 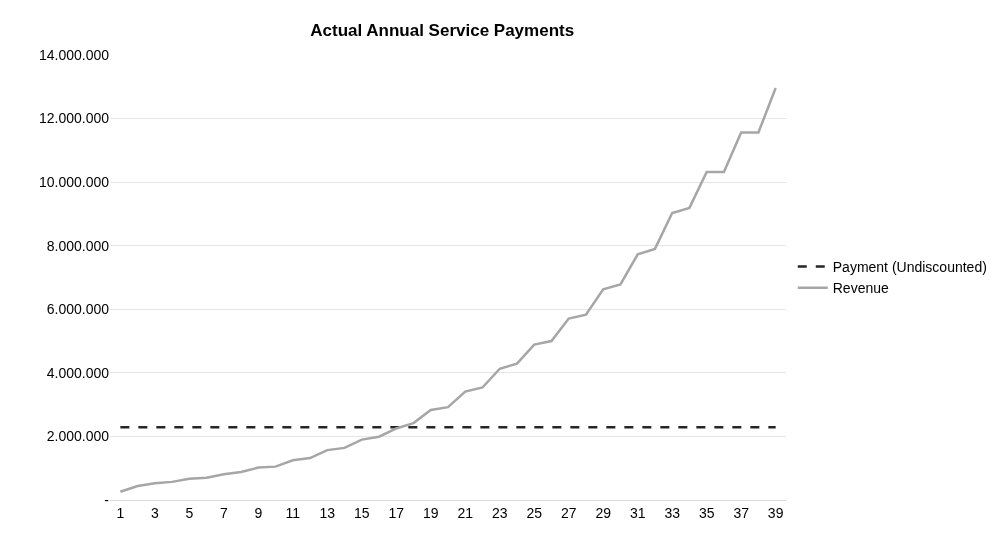 What do you see at coordinates (78, 245) in the screenshot?
I see `y-tick-label: 8.000.000` at bounding box center [78, 245].